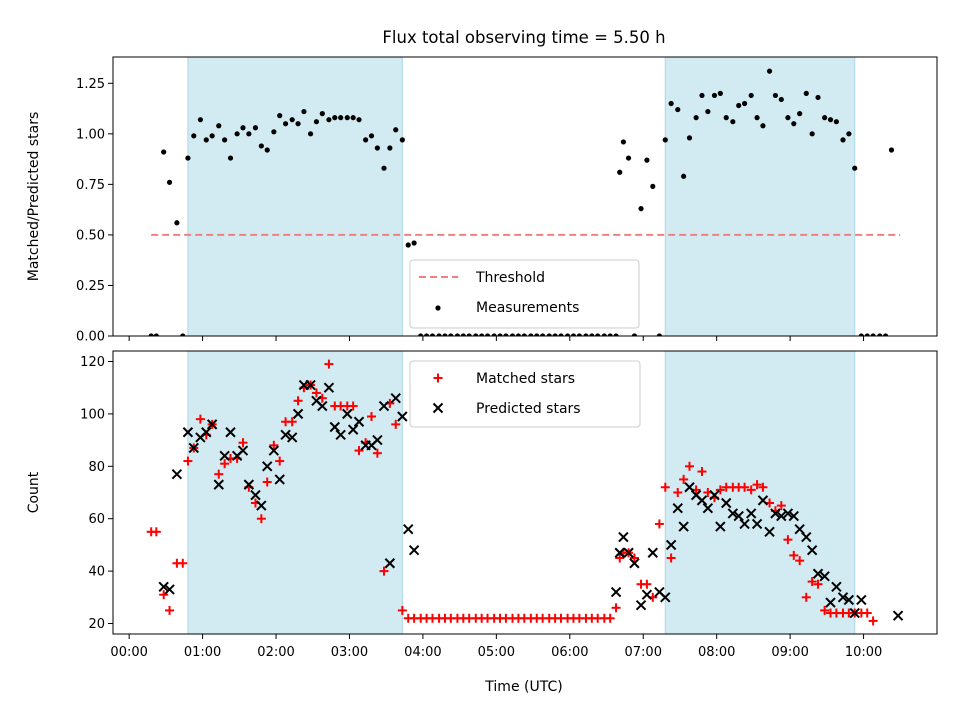  I want to click on x-tick-label: 00:00, so click(128, 652).